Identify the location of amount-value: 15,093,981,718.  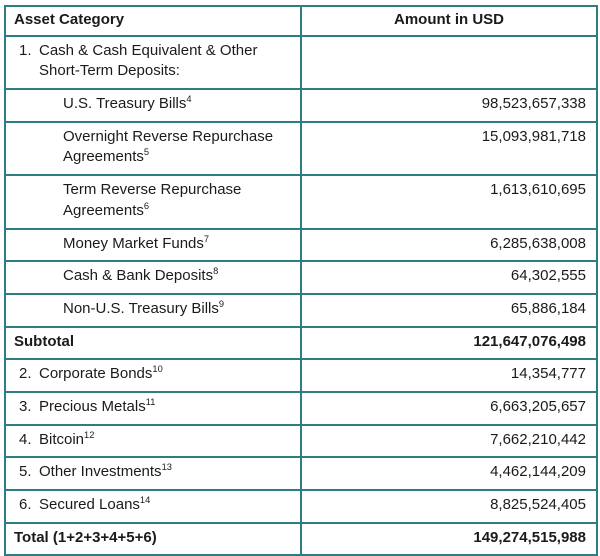
(449, 148).